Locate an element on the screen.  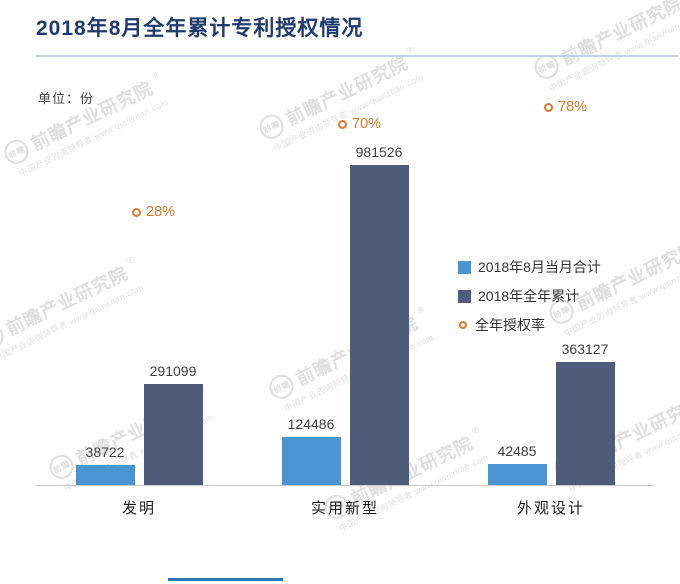
legend-label: 2018年全年累计 is located at coordinates (529, 296).